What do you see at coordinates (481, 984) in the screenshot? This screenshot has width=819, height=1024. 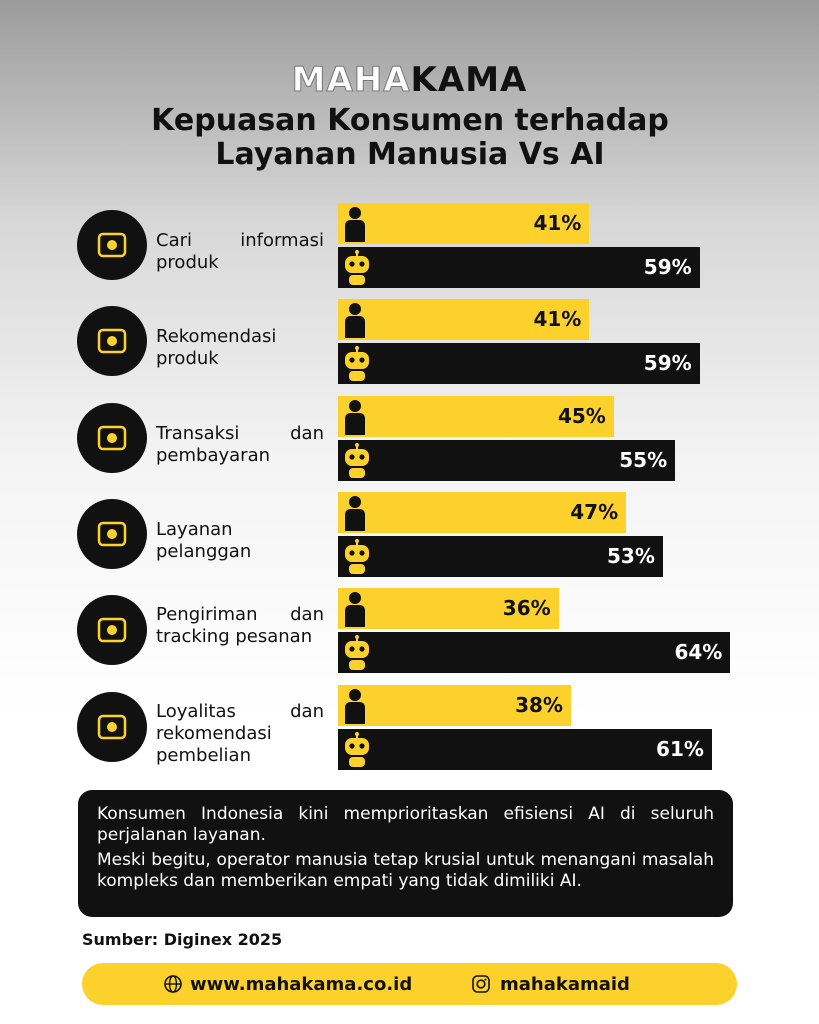 I see `instagram-icon` at bounding box center [481, 984].